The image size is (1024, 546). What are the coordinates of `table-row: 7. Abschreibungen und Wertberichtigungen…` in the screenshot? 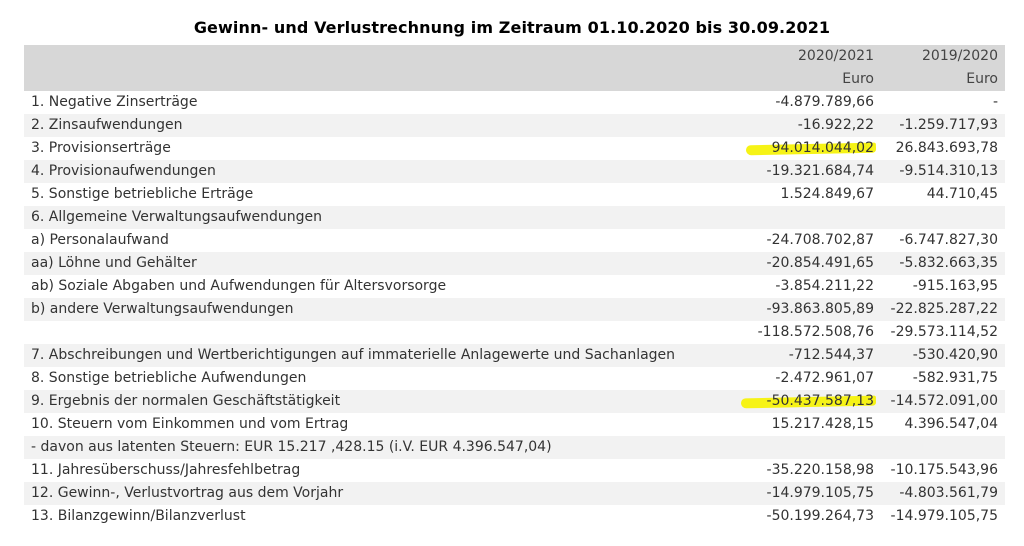 It's located at (514, 355).